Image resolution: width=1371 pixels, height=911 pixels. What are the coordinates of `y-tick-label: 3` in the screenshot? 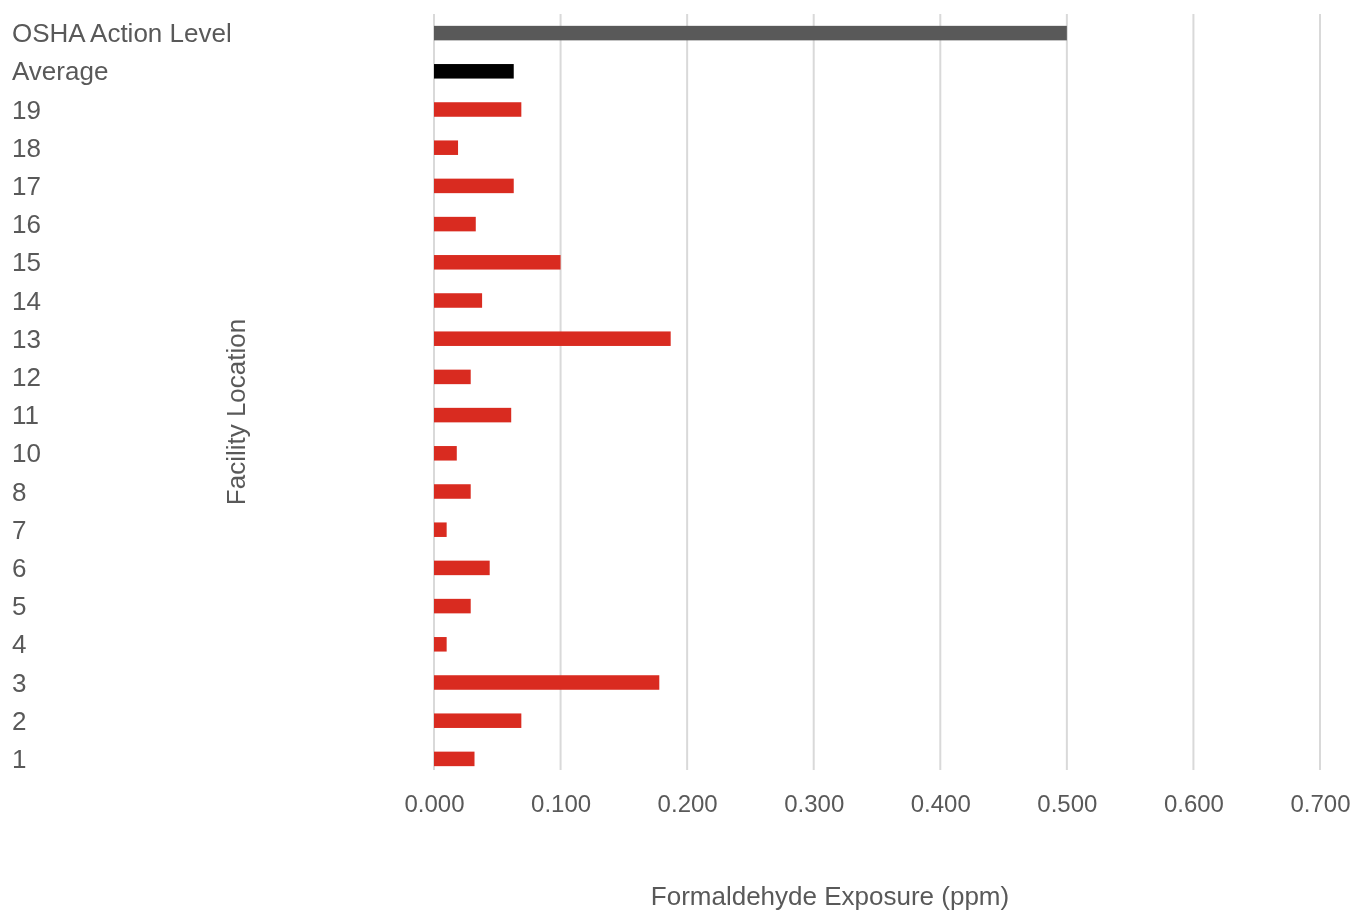 It's located at (19, 682).